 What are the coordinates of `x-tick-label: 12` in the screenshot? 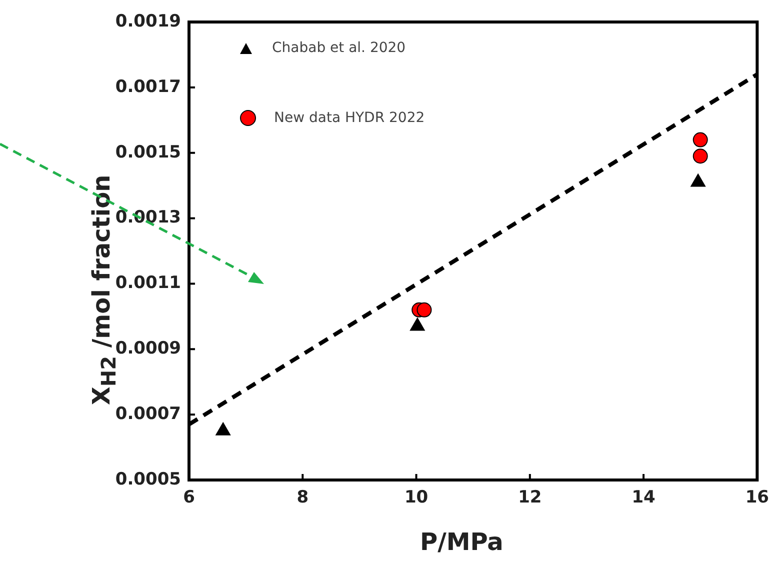 It's located at (530, 498).